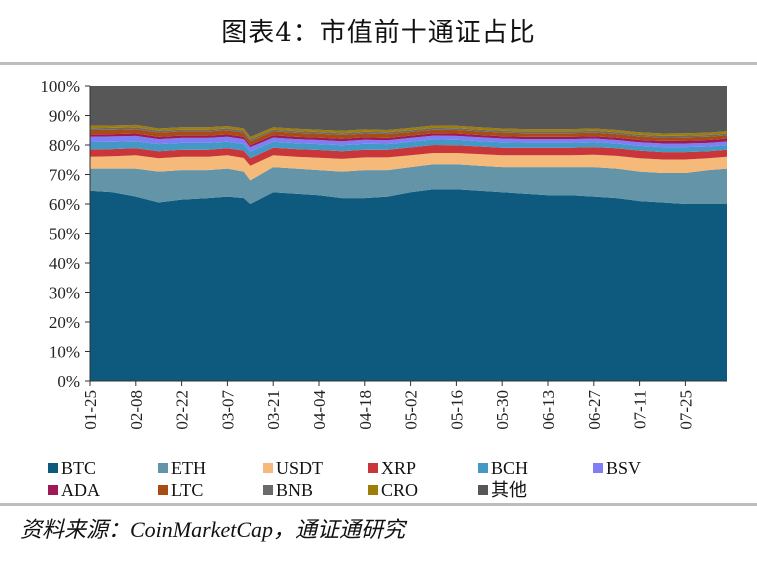 The width and height of the screenshot is (757, 565). Describe the element at coordinates (408, 132) in the screenshot. I see `area-CRO` at that location.